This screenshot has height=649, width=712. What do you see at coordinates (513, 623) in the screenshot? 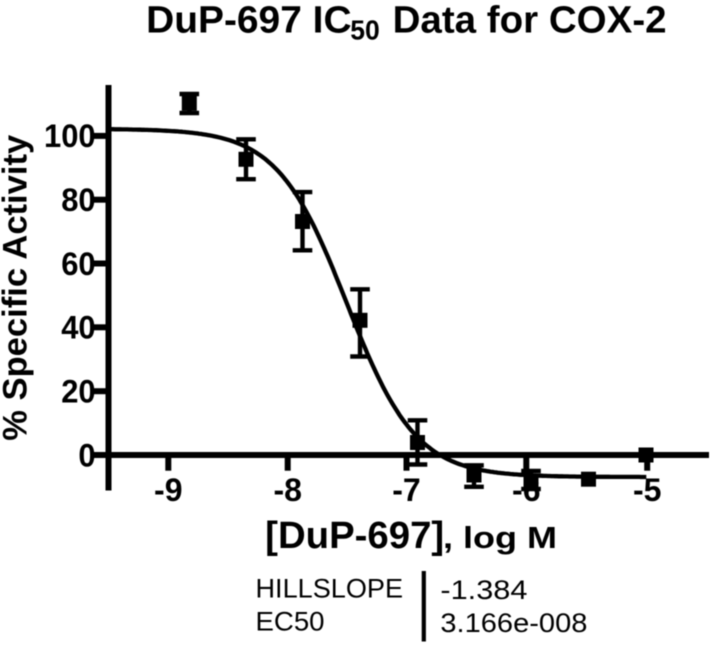
I see `svg-text: 3.166e-008` at bounding box center [513, 623].